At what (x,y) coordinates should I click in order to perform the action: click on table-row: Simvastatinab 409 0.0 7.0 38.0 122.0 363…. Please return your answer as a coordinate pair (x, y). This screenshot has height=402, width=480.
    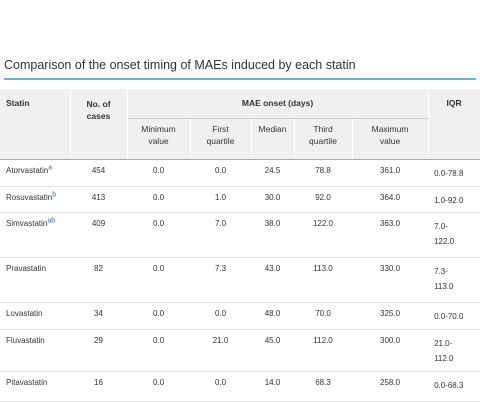
    Looking at the image, I should click on (240, 235).